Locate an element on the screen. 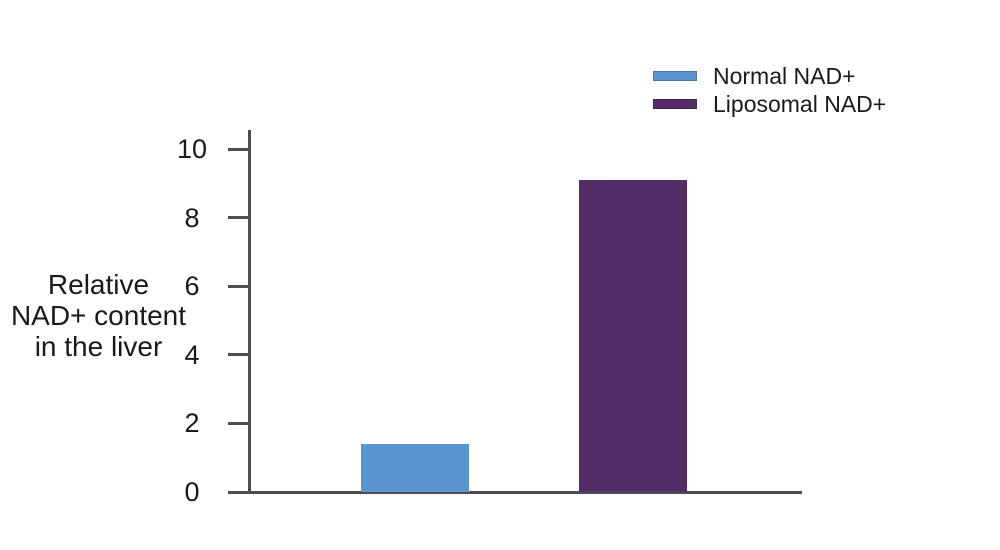 This screenshot has width=1000, height=550. y-tick-label-4: 4 is located at coordinates (192, 354).